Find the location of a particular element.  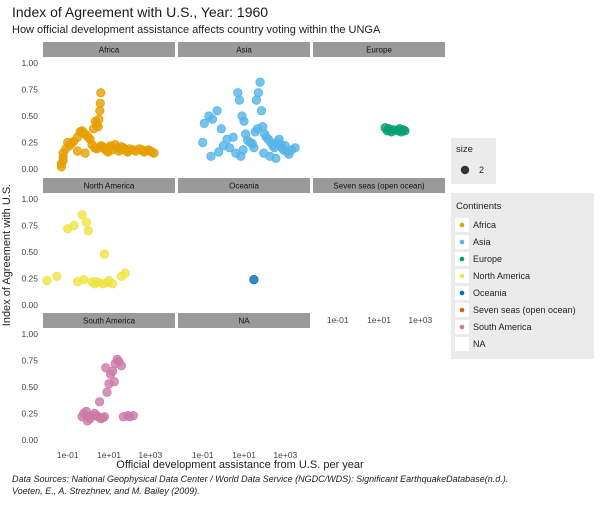

facet-na: NA is located at coordinates (244, 320).